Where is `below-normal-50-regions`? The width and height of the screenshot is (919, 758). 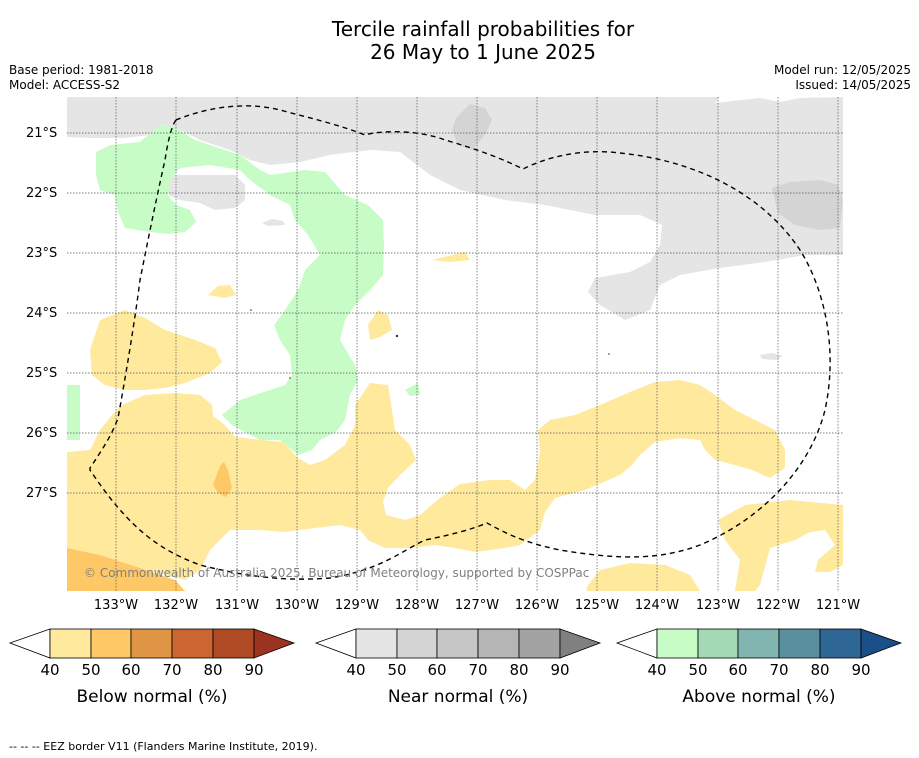 below-normal-50-regions is located at coordinates (149, 526).